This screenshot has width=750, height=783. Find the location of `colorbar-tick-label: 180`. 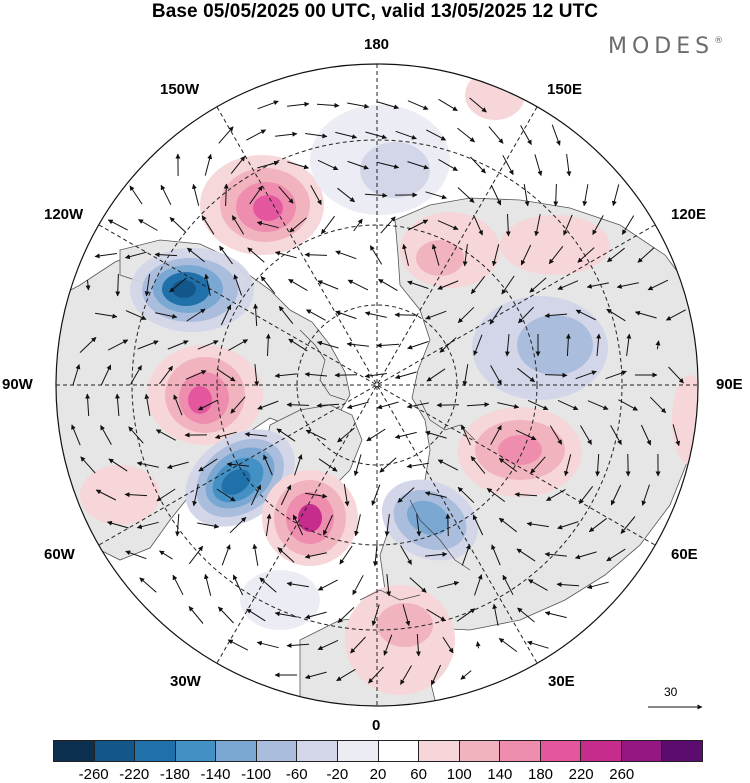

colorbar-tick-label: 180 is located at coordinates (540, 774).